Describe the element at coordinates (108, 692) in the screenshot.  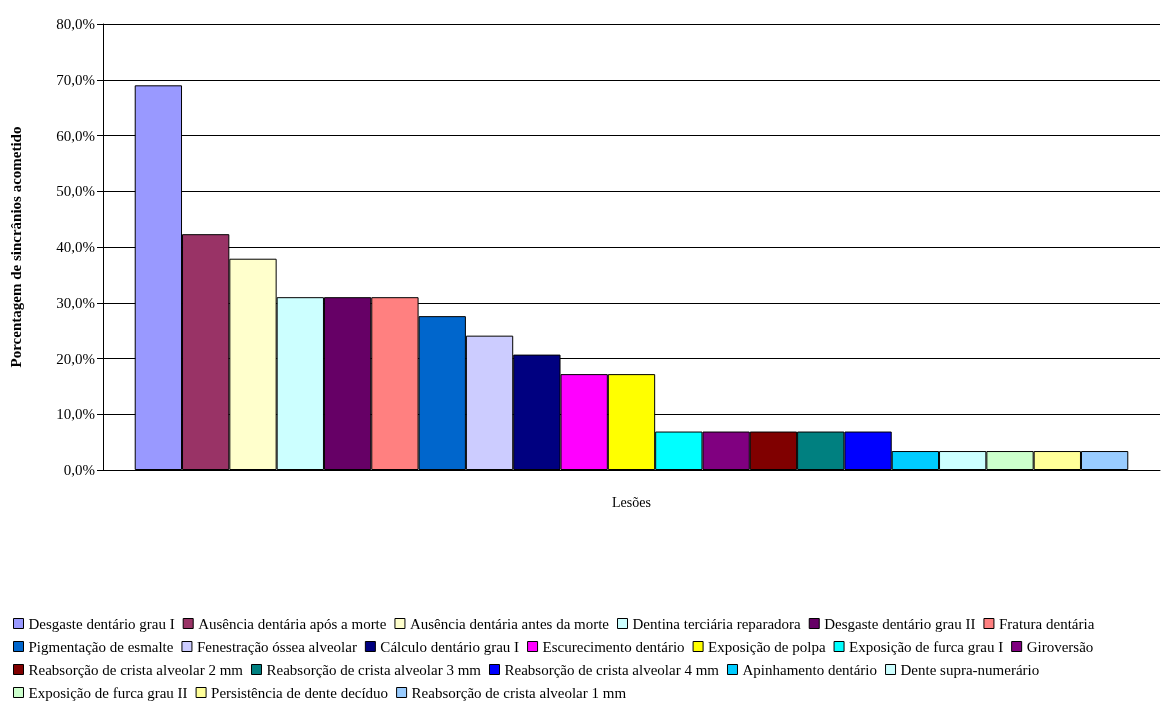
I see `legend-label: Exposição de furca grau II` at that location.